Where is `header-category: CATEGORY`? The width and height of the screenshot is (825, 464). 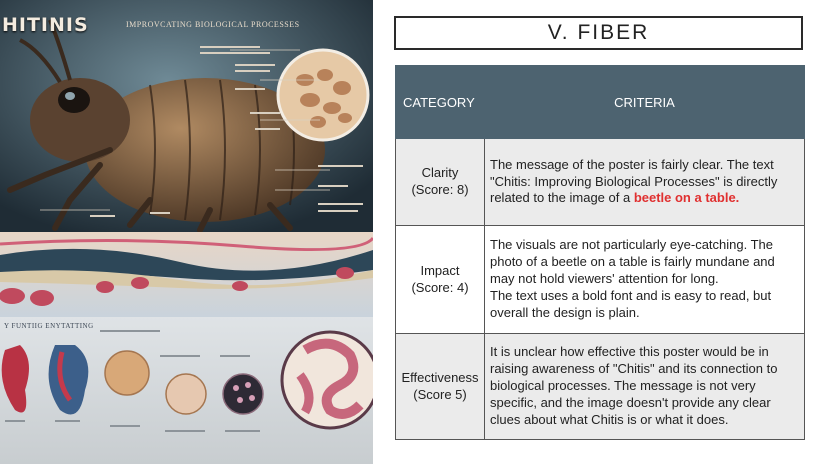
header-category: CATEGORY is located at coordinates (440, 102).